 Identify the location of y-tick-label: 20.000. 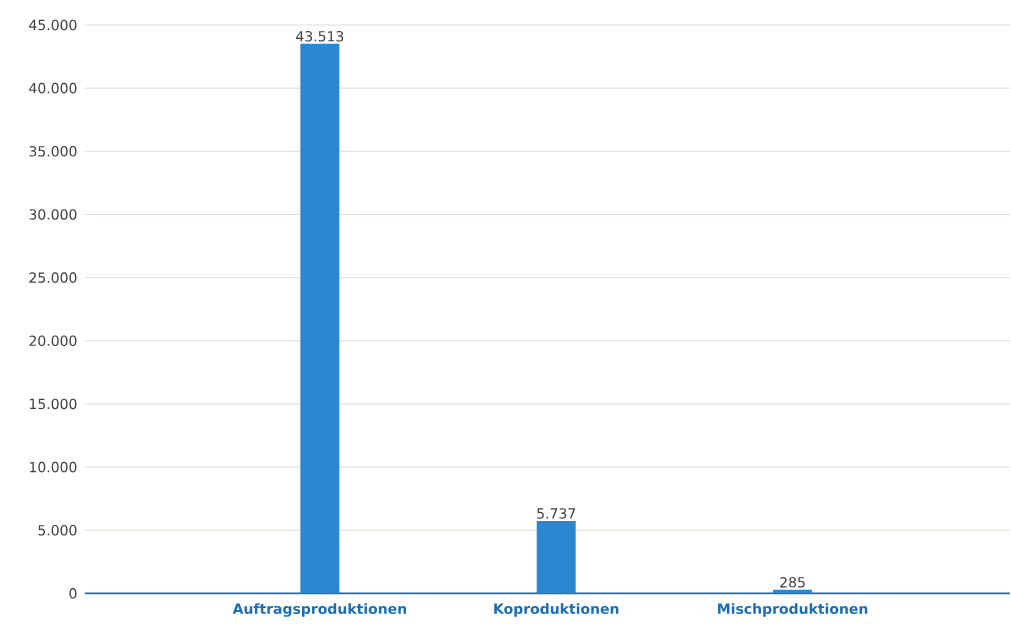
(53, 340).